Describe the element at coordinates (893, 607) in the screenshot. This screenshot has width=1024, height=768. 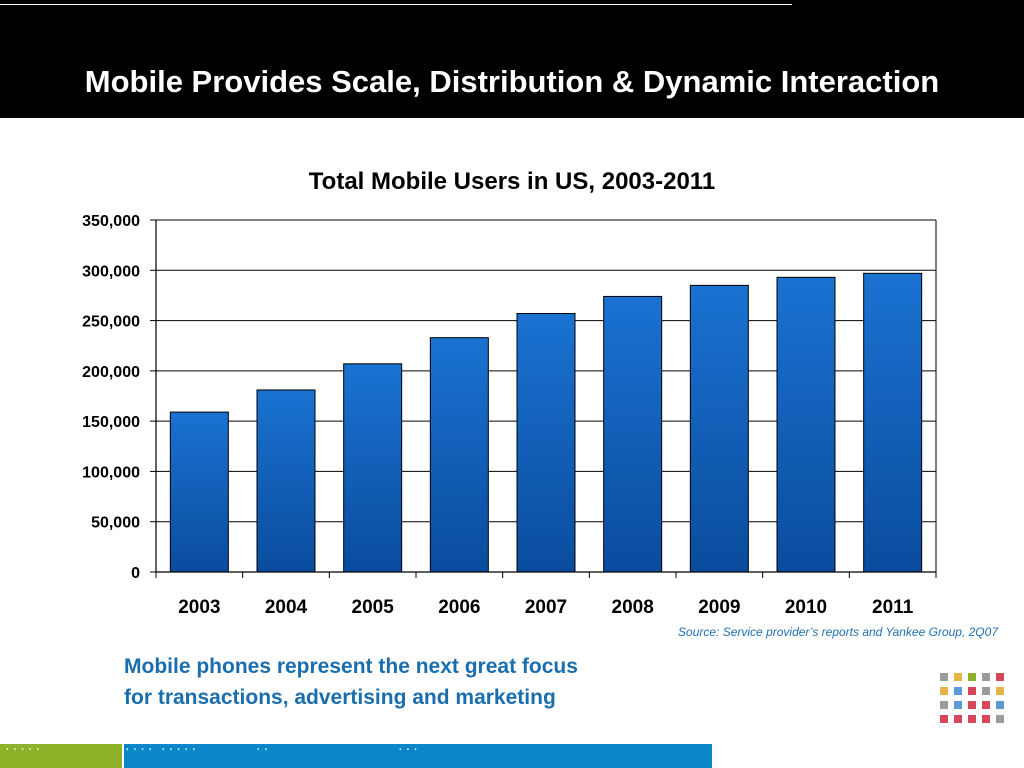
I see `x-tick-label: 2011` at that location.